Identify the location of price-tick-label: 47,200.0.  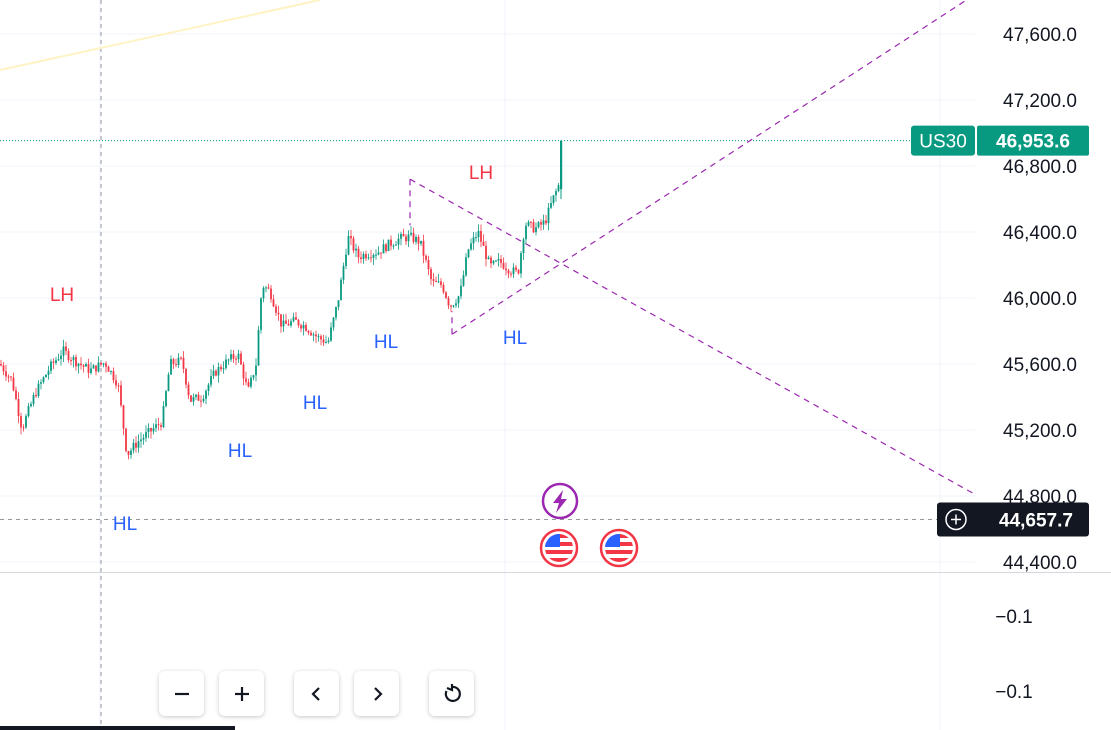
(1040, 101).